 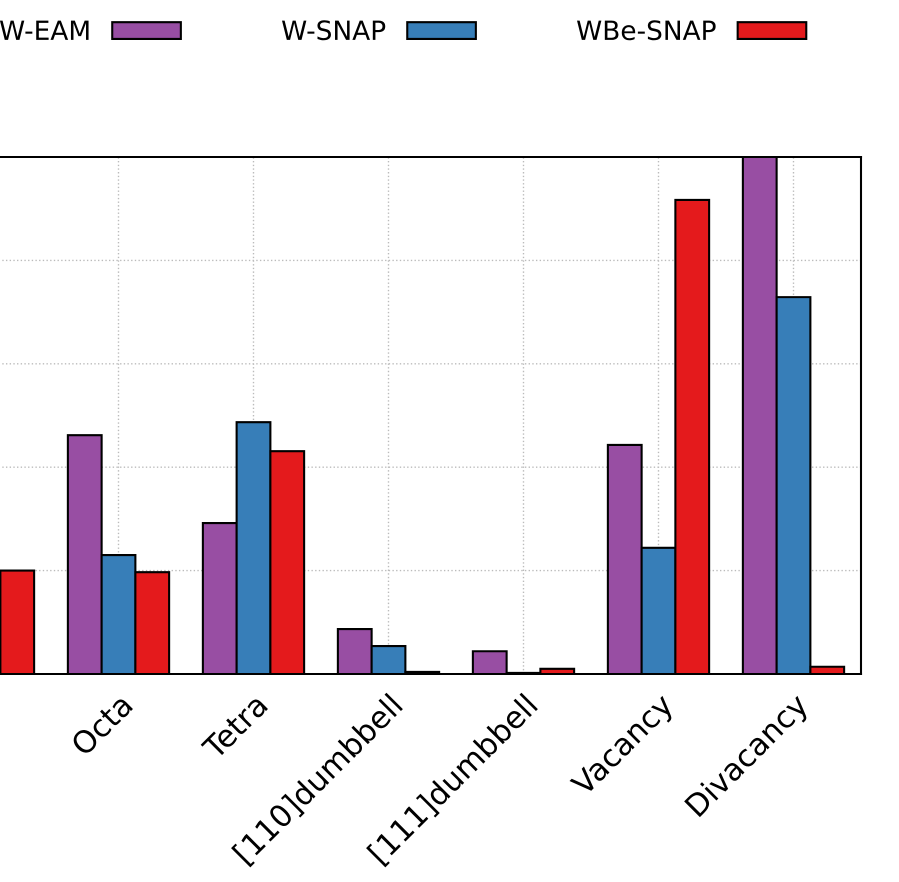 I want to click on legend-label: W-SNAP, so click(x=334, y=30).